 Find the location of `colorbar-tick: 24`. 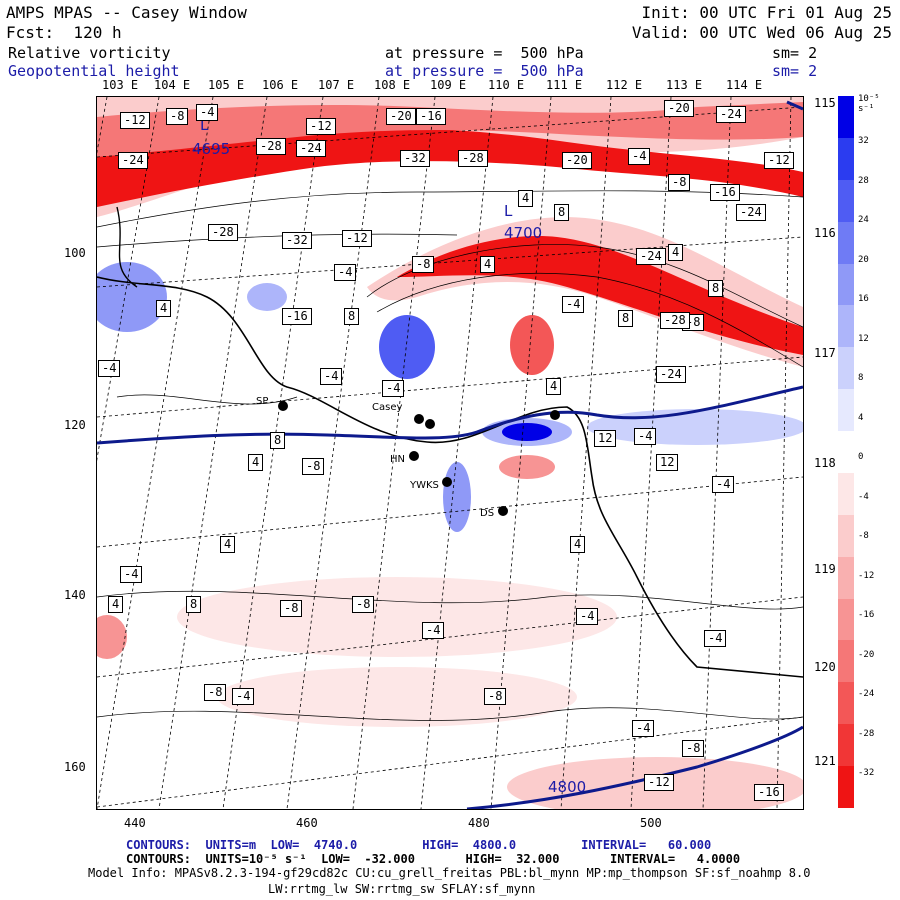

colorbar-tick: 24 is located at coordinates (863, 220).